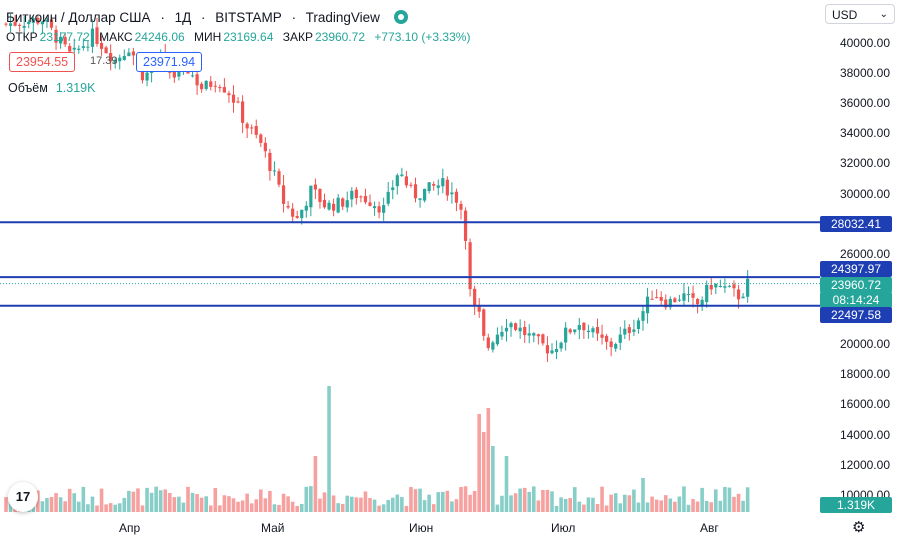 The width and height of the screenshot is (900, 542). I want to click on sell-button: 23954.55, so click(42, 62).